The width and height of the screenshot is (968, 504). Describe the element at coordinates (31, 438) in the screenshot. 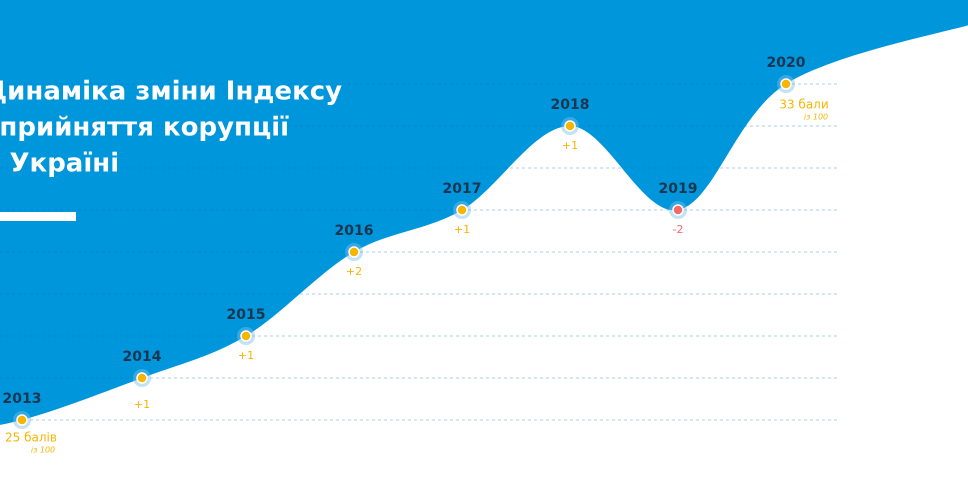

I see `value-label: 25 балів` at that location.